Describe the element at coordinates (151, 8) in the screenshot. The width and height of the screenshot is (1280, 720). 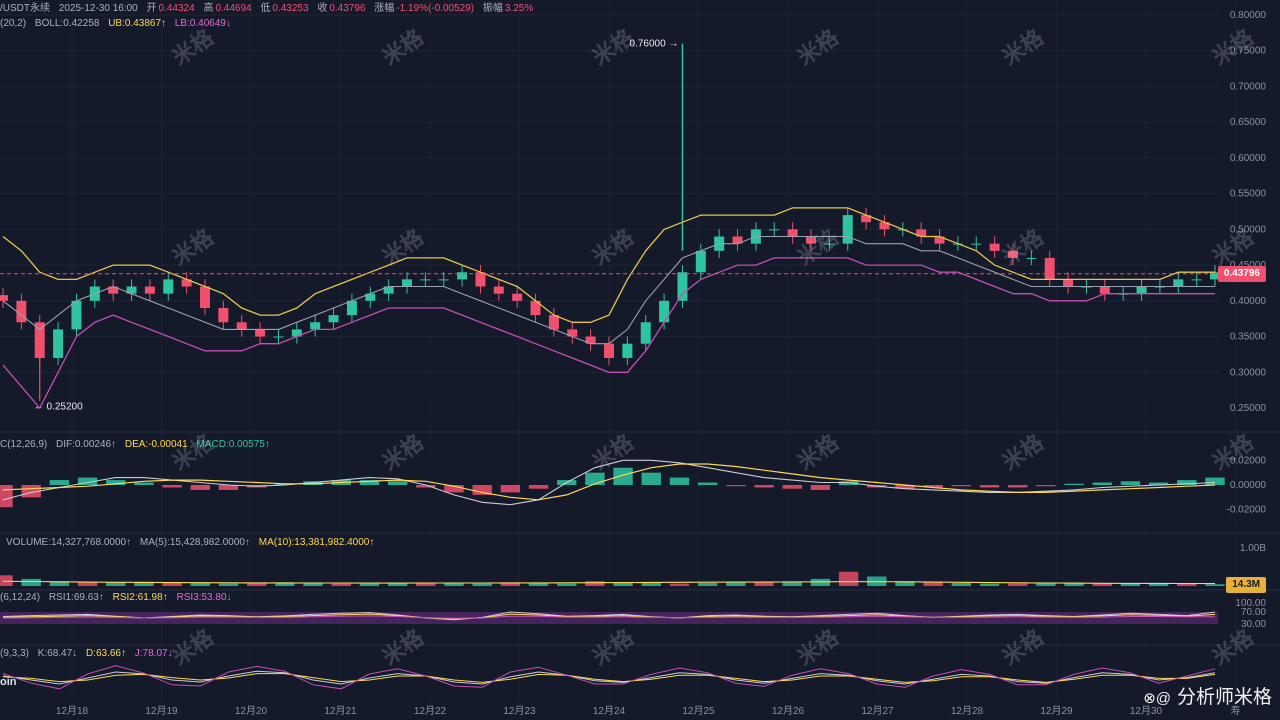
I see `open-label: 开` at that location.